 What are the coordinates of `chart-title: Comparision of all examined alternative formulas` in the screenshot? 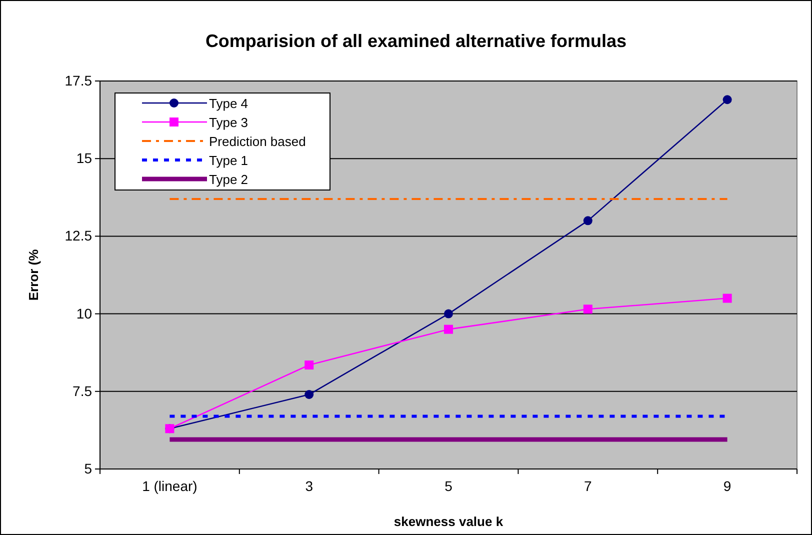 It's located at (416, 41).